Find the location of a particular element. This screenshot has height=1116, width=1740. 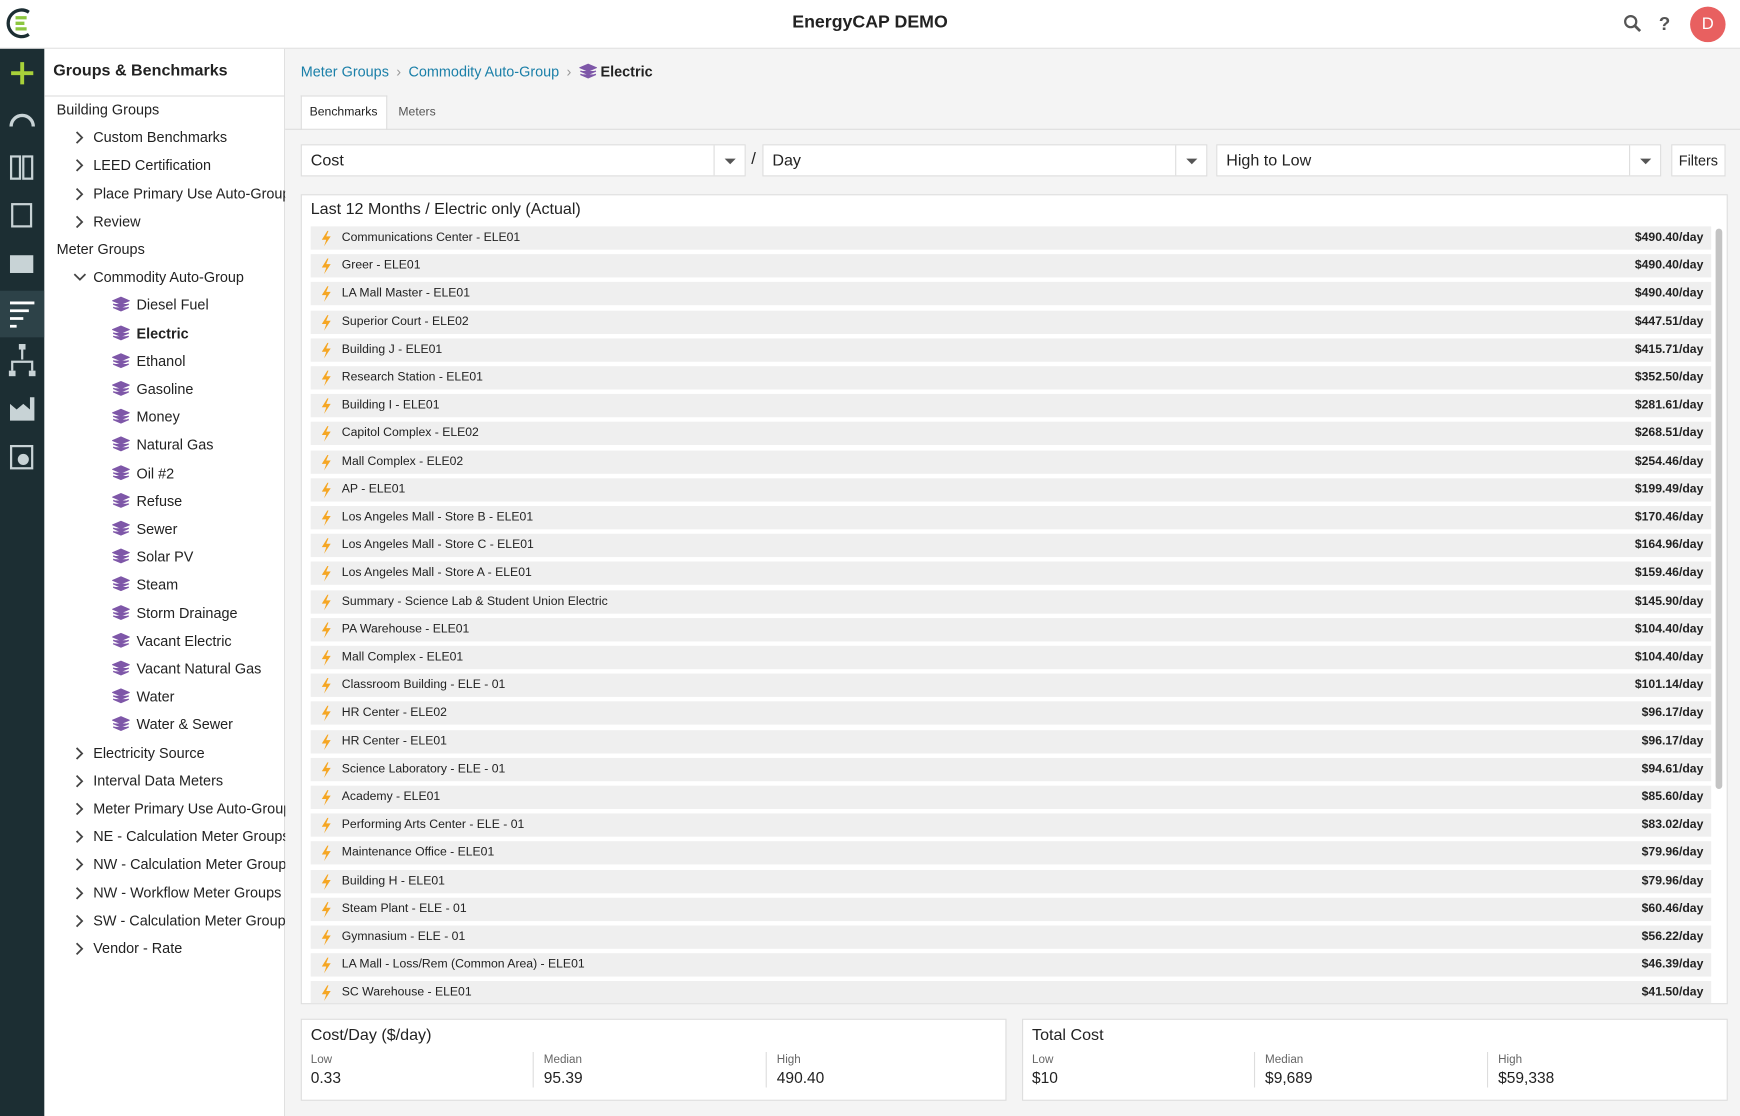

measure-select: Cost is located at coordinates (523, 160).